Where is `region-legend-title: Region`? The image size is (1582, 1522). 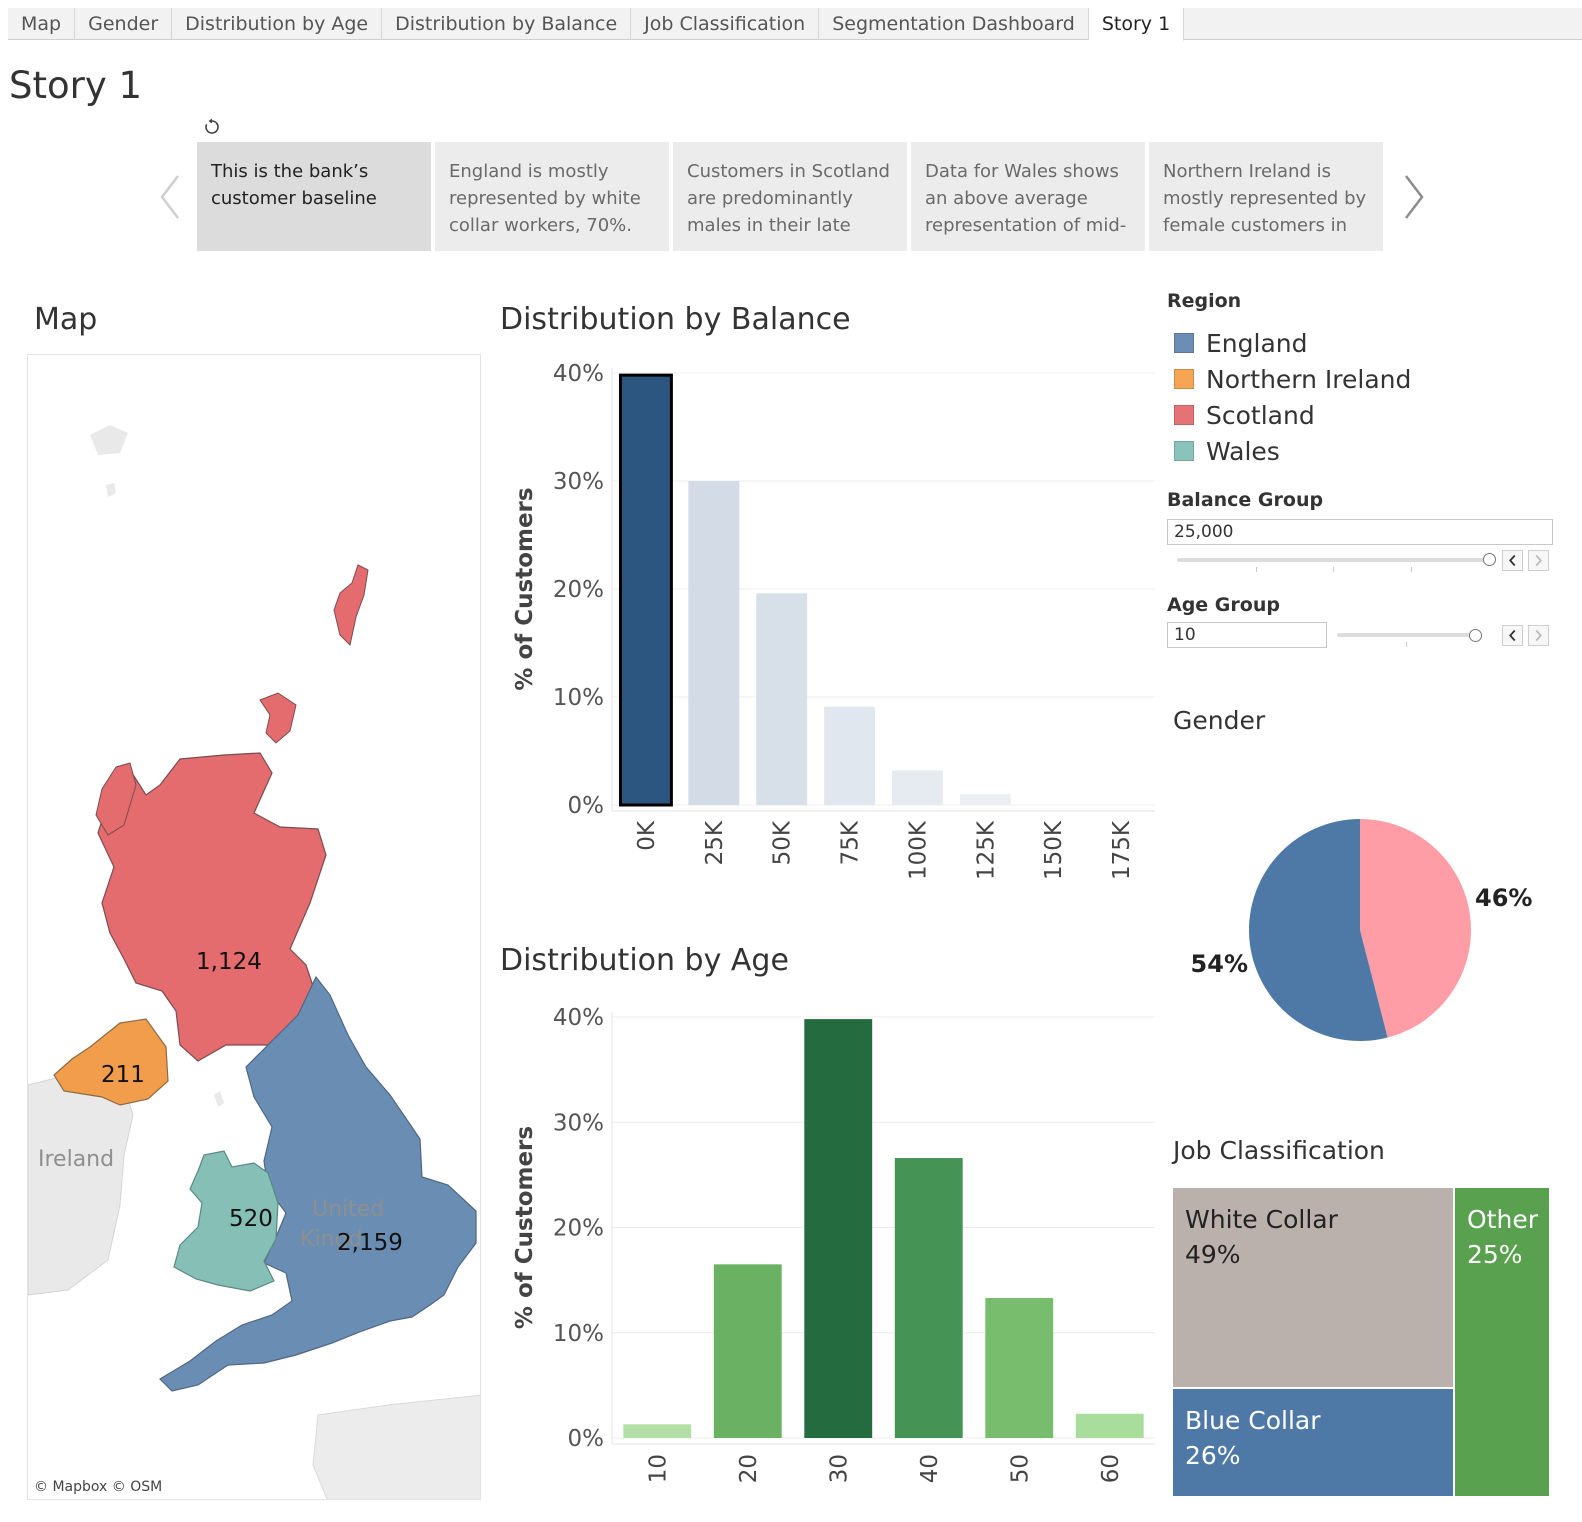
region-legend-title: Region is located at coordinates (1204, 301).